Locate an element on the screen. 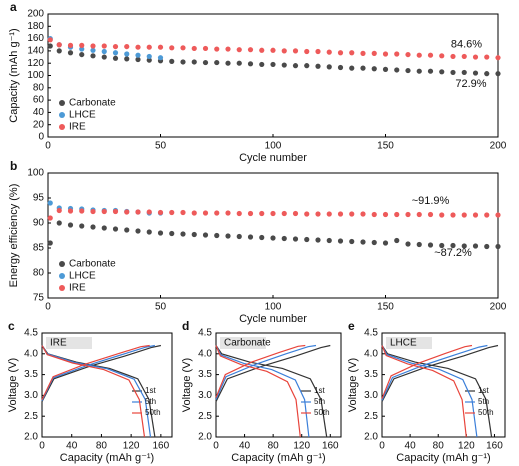 This screenshot has width=519, height=466. legend-label: Carbonate is located at coordinates (92, 264).